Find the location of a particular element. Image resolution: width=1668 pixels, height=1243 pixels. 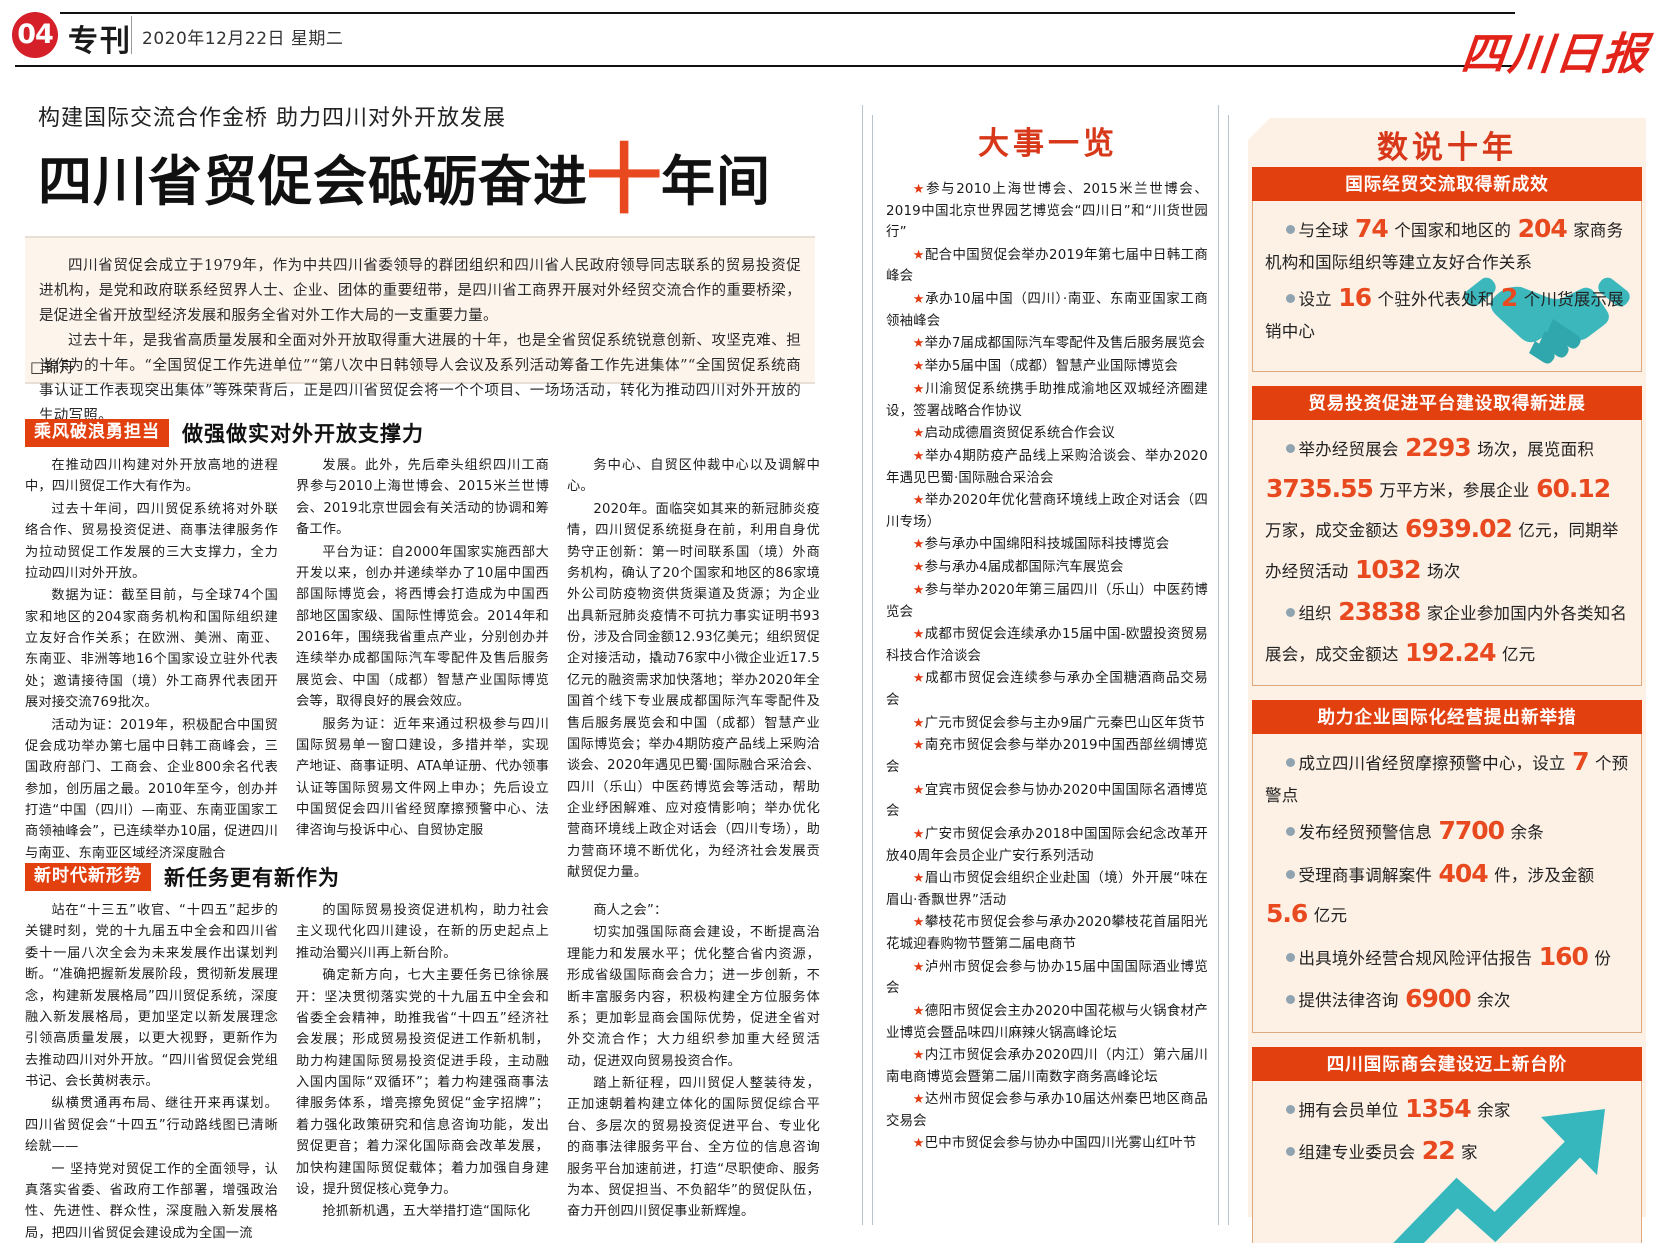

stats-panel-title: 数说十年 is located at coordinates (1447, 148).